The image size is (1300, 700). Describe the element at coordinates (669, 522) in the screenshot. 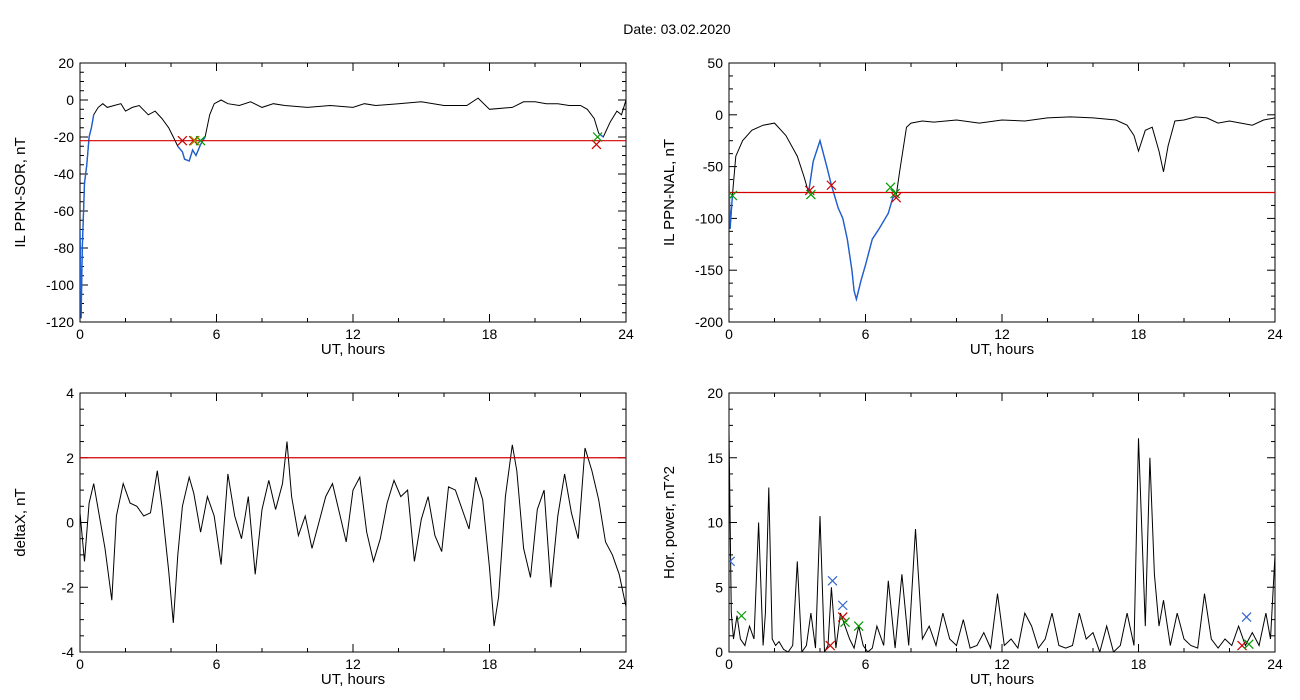

I see `y-axis-title: Hor. power, nT^2` at that location.